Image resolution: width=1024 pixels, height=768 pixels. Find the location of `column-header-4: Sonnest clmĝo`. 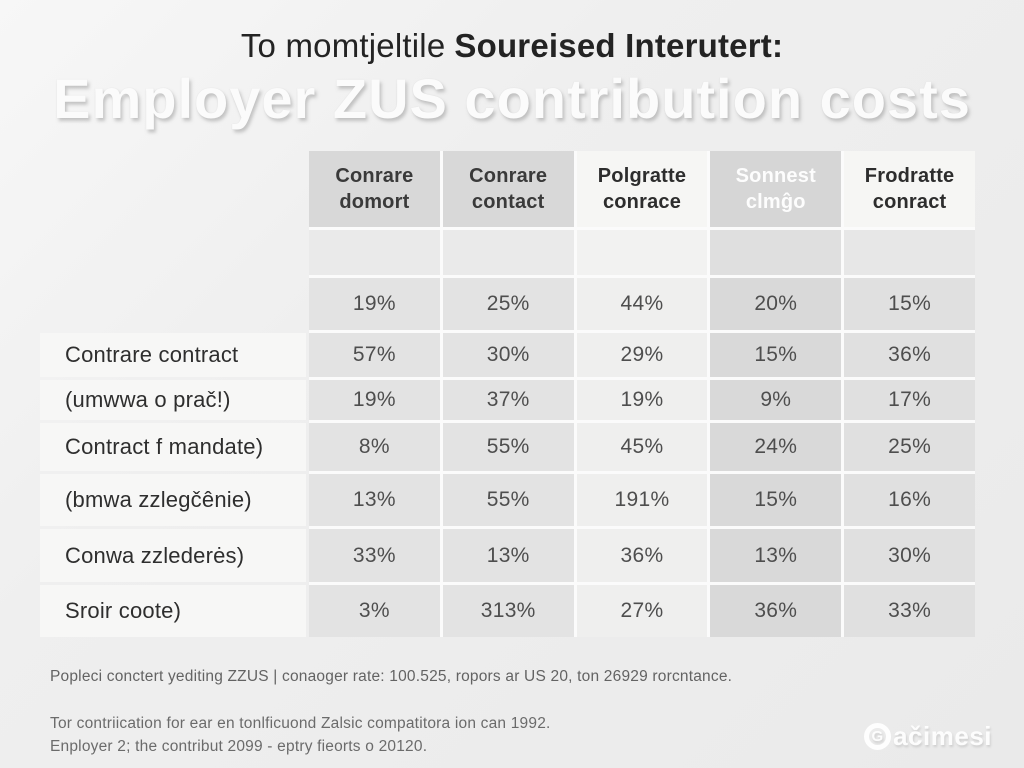

column-header-4: Sonnest clmĝo is located at coordinates (776, 189).